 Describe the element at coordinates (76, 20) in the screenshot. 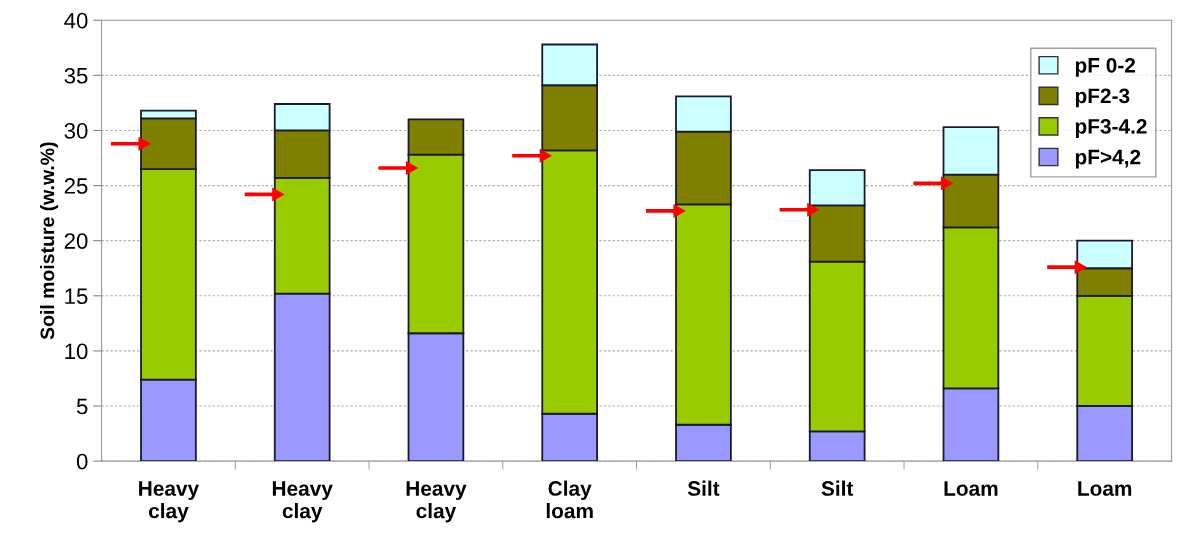

I see `y-tick-label: 40` at that location.